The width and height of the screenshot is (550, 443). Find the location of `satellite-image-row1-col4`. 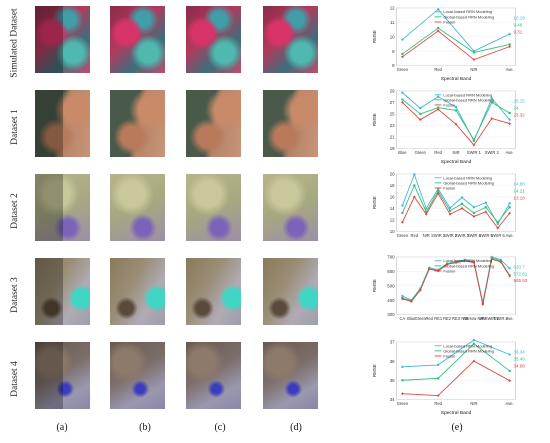

satellite-image-row1-col4 is located at coordinates (290, 39).